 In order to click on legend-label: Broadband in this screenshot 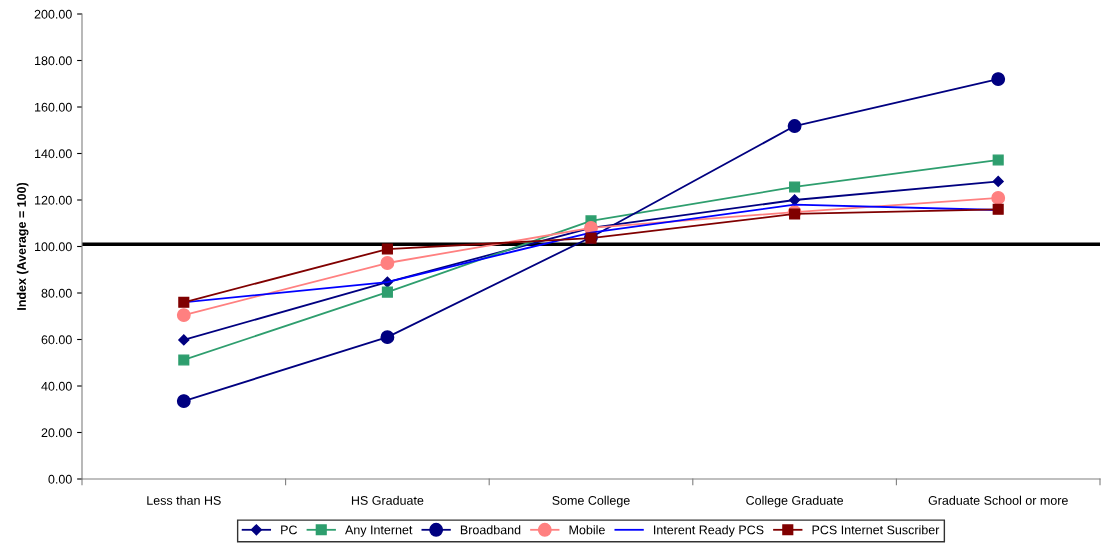, I will do `click(490, 530)`.